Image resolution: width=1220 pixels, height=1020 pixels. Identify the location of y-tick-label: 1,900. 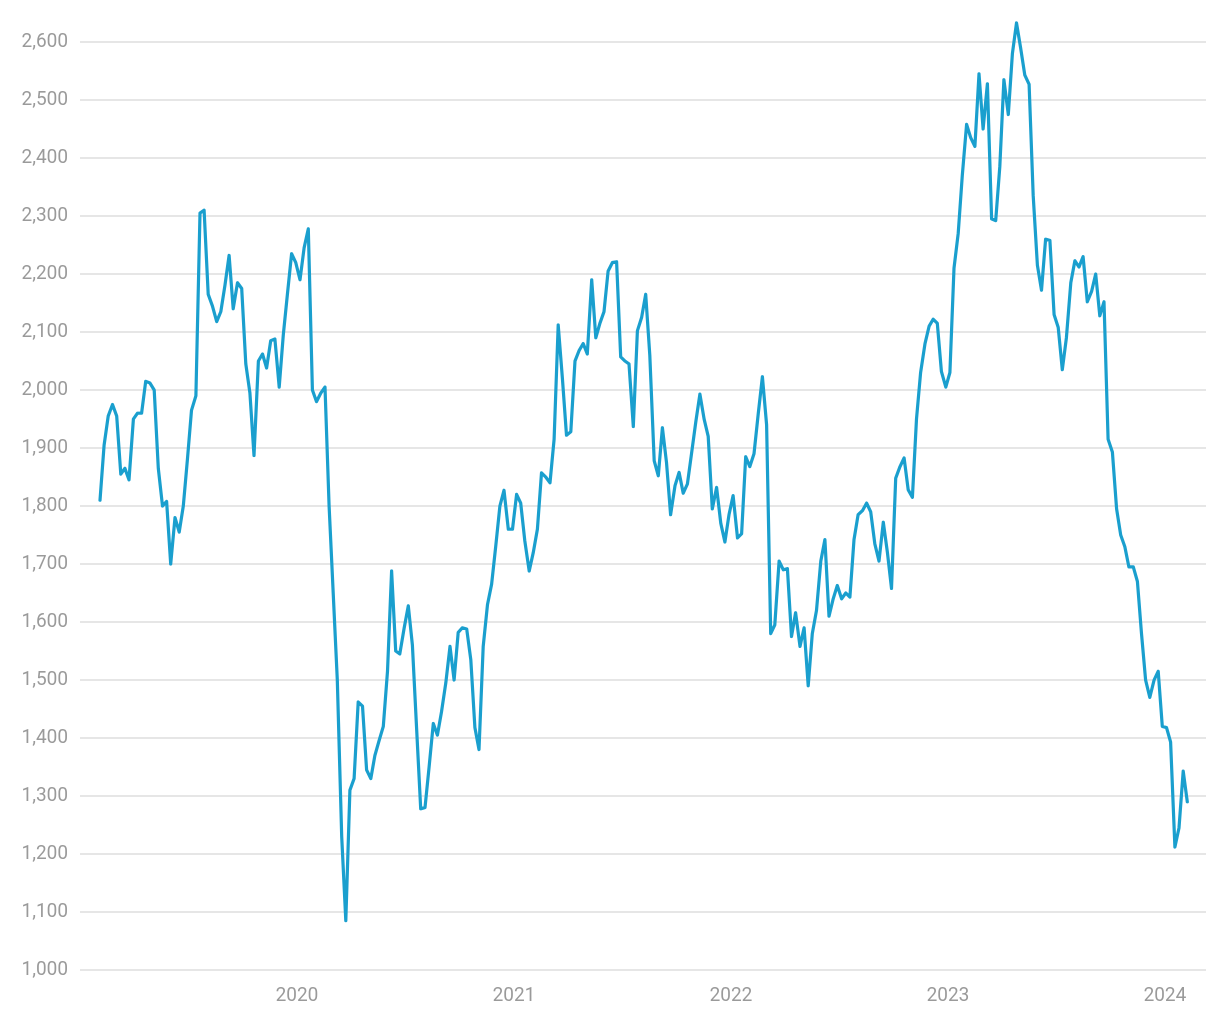
(45, 446).